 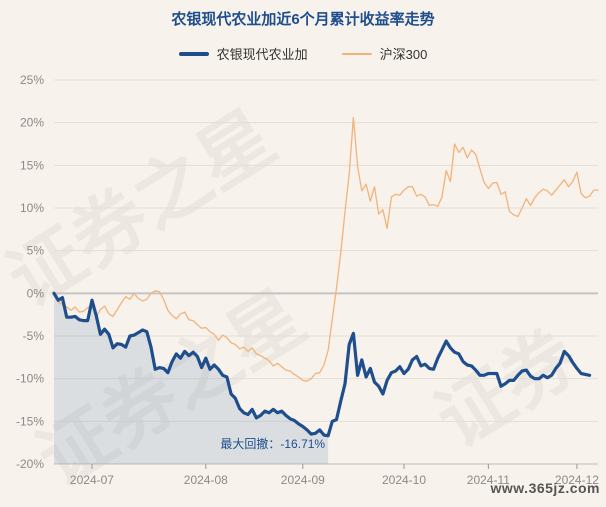 What do you see at coordinates (356, 53) in the screenshot?
I see `legend-swatch-index` at bounding box center [356, 53].